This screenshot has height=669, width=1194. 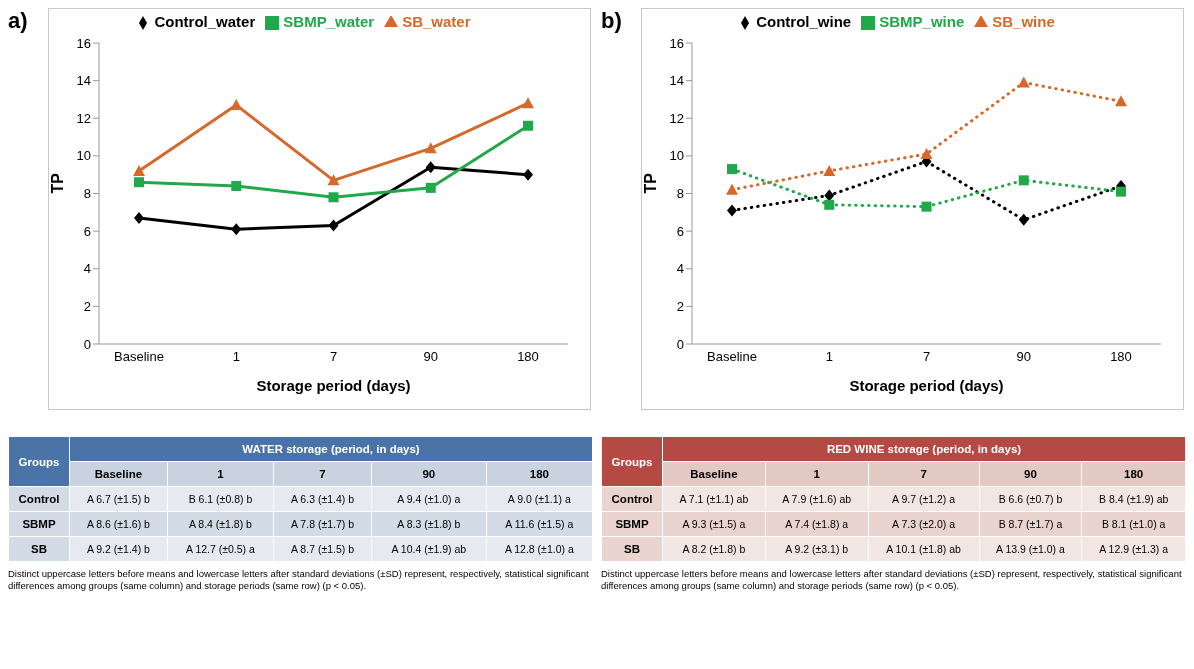 What do you see at coordinates (322, 549) in the screenshot?
I see `data-label: A 8.7 (±1.5) b` at bounding box center [322, 549].